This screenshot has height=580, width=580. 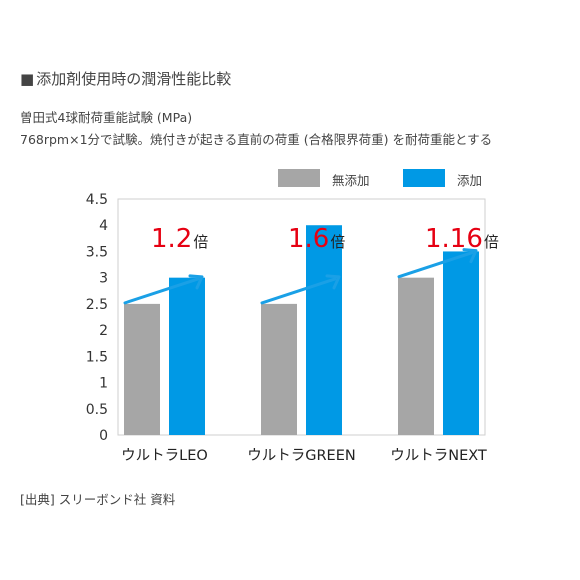 What do you see at coordinates (97, 410) in the screenshot?
I see `y-tick-label: 0.5` at bounding box center [97, 410].